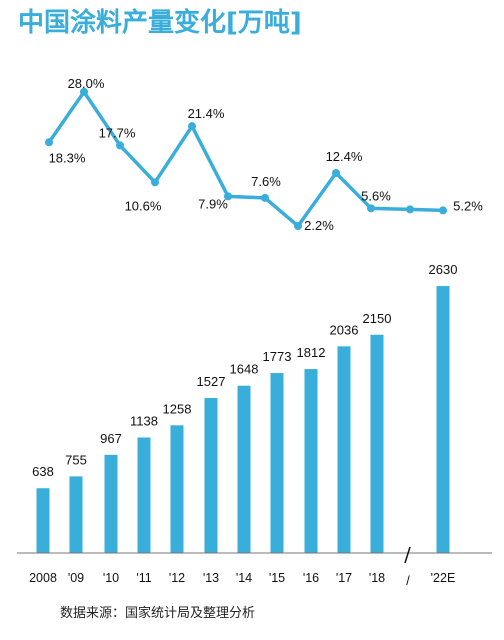 This screenshot has height=640, width=504. I want to click on x-tick-label: '16, so click(311, 578).